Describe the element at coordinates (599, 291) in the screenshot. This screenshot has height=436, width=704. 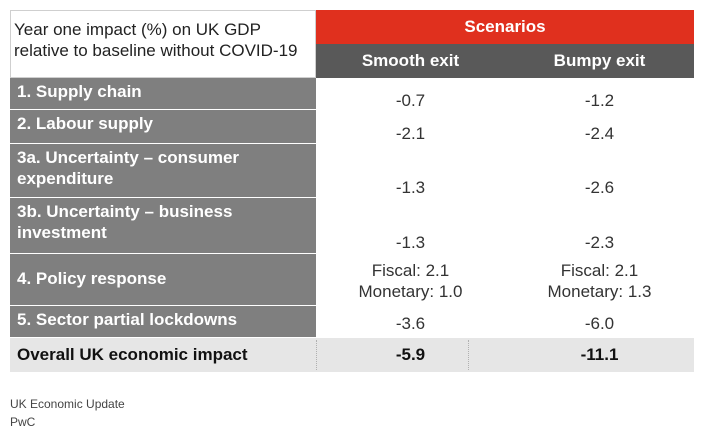
I see `value-policy-monetary-bumpy: Monetary: 1.3` at that location.